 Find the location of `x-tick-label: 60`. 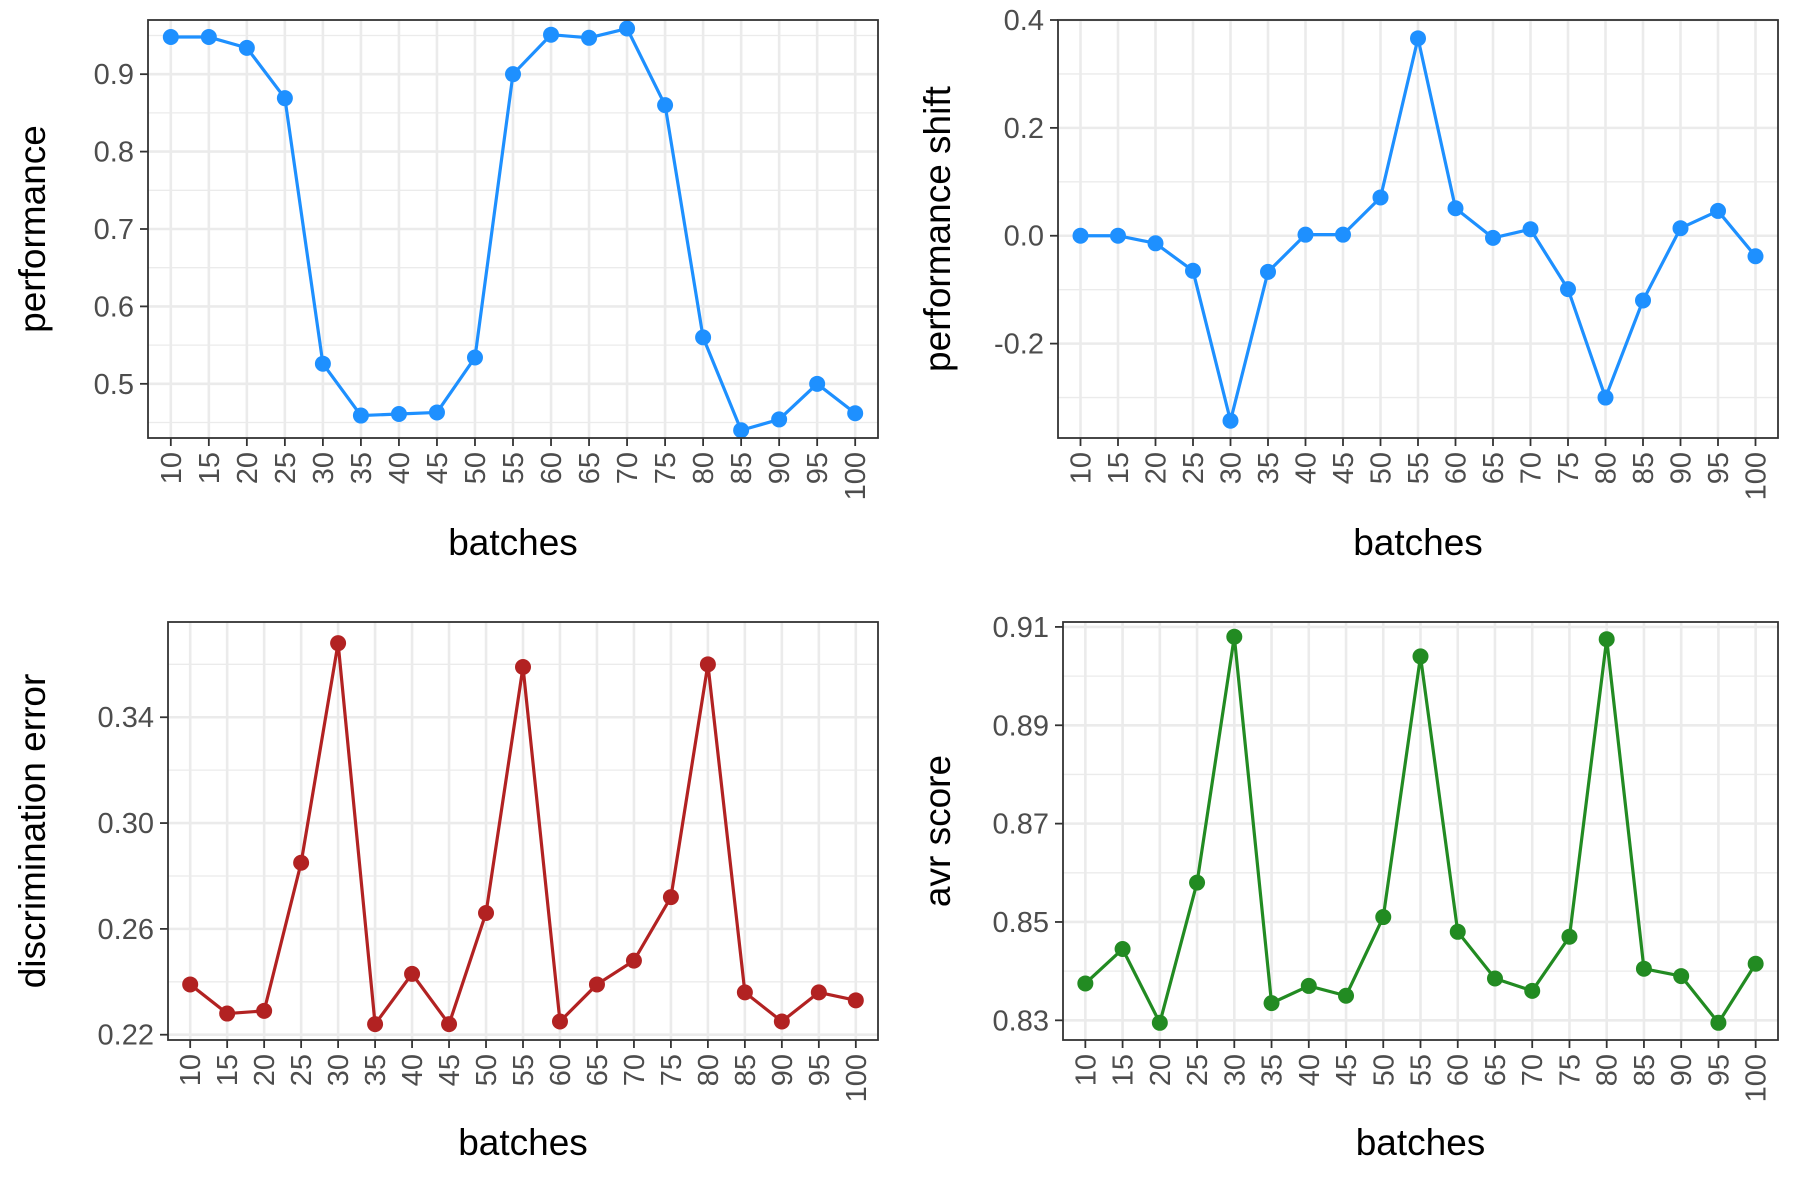

x-tick-label: 60 is located at coordinates (1459, 1070).